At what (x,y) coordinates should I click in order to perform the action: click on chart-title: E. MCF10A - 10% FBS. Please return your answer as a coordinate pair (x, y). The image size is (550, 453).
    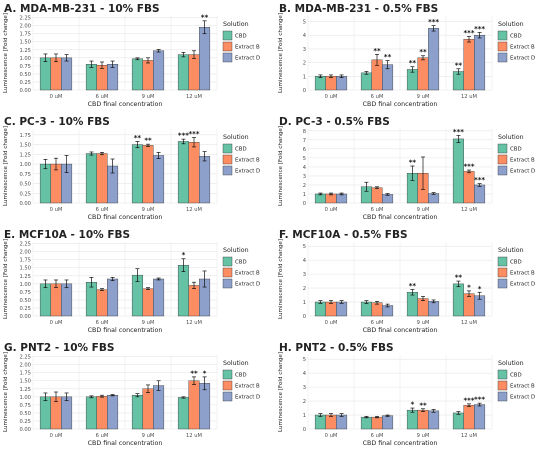
    Looking at the image, I should click on (67, 235).